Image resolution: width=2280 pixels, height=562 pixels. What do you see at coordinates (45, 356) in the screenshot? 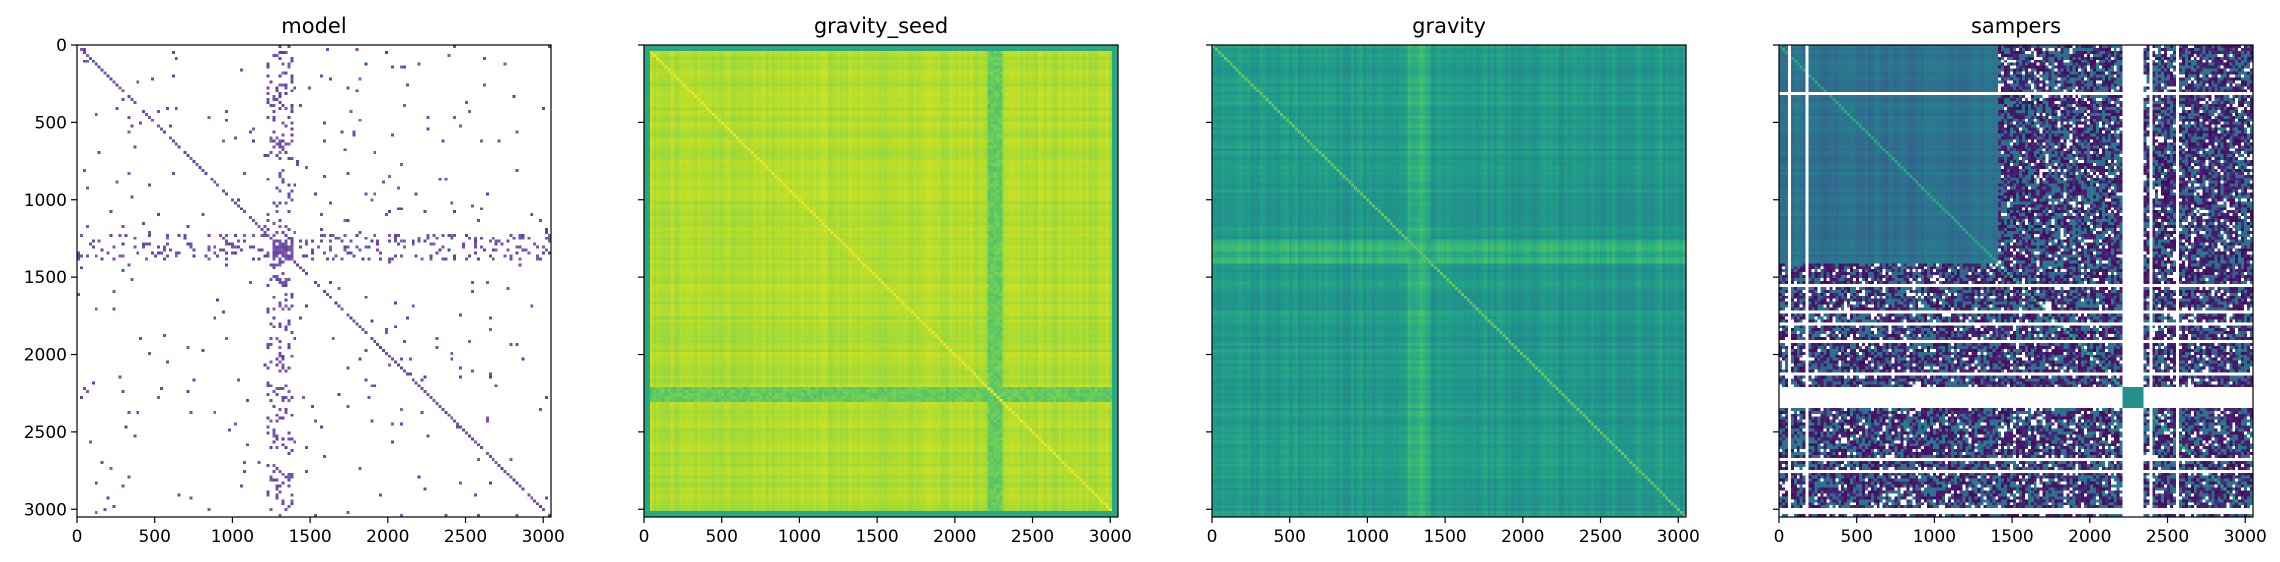
I see `y-tick-label: 2000` at bounding box center [45, 356].